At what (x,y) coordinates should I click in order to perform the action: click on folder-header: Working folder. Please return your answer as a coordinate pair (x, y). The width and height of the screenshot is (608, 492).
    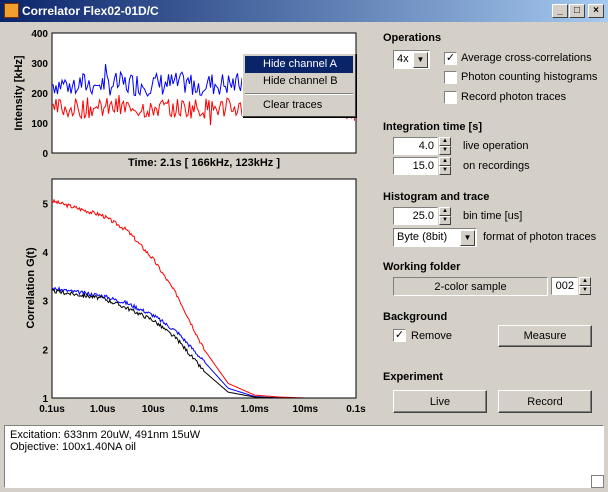
    Looking at the image, I should click on (422, 267).